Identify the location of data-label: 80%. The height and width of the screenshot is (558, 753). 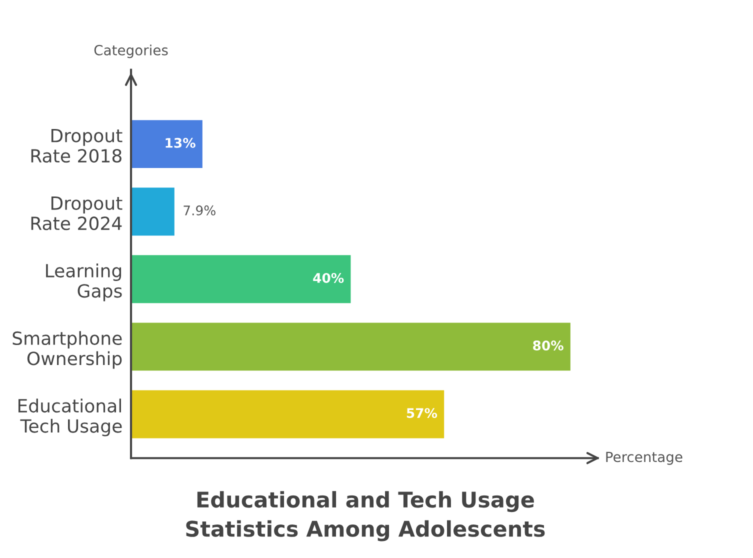
(548, 345).